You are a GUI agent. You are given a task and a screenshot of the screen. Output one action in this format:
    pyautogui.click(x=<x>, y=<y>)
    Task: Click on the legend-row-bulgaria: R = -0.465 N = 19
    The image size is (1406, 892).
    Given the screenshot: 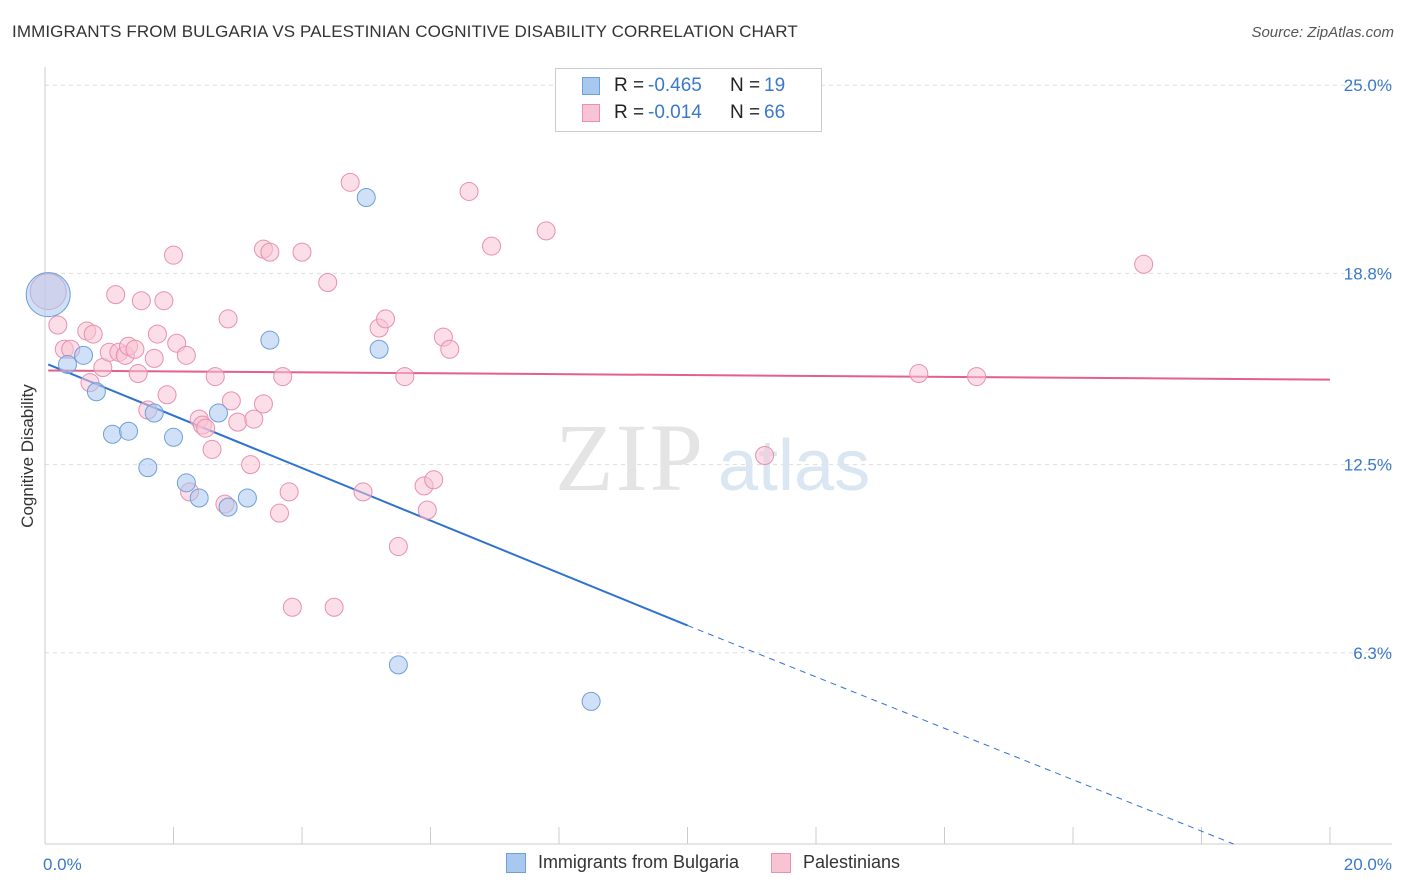 What is the action you would take?
    pyautogui.click(x=683, y=86)
    